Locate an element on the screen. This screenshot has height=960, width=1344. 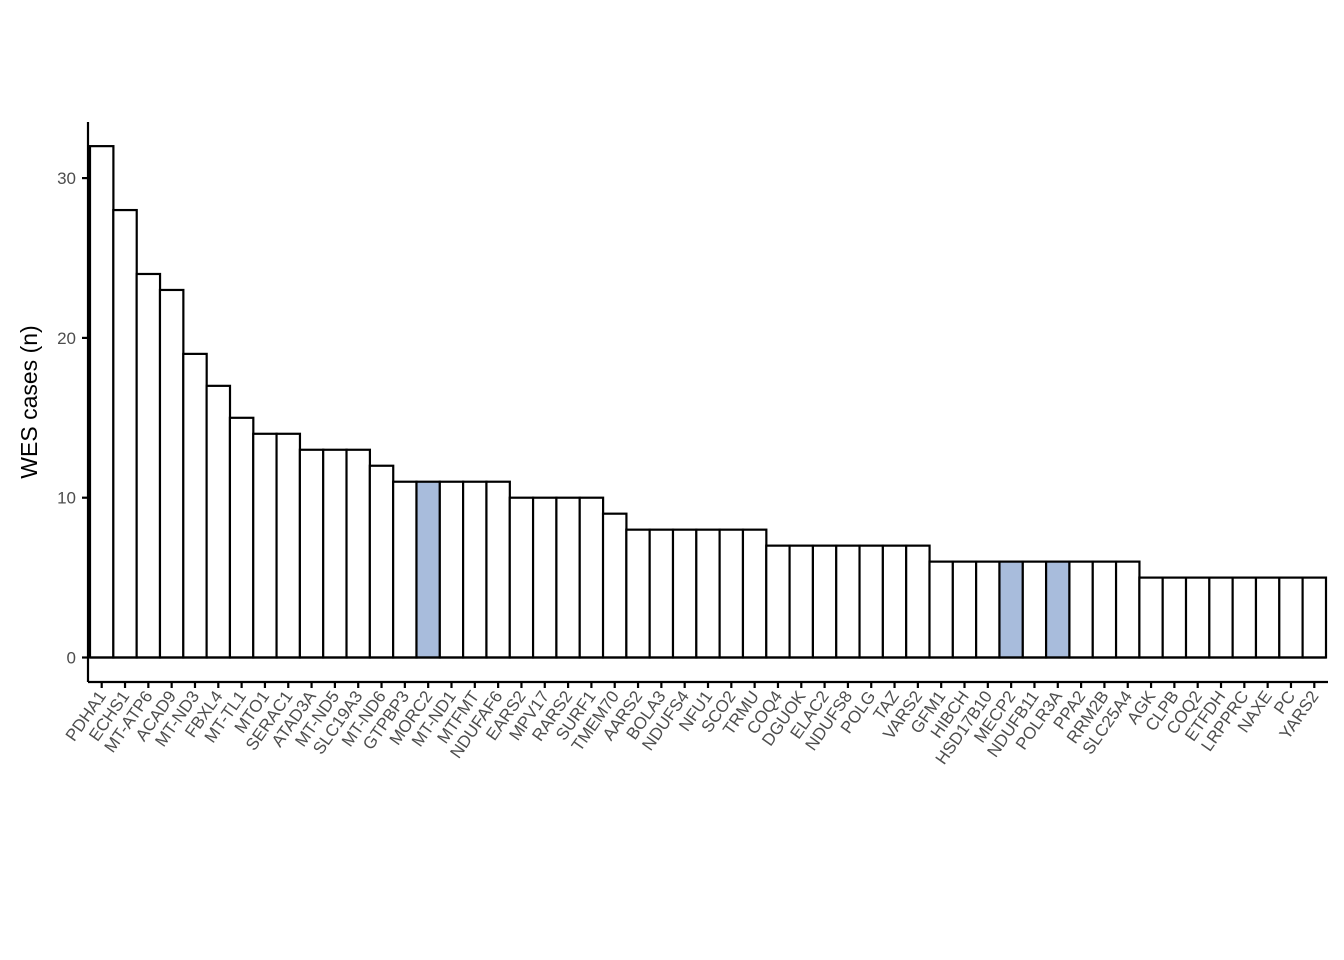
bar-dguok is located at coordinates (801, 601).